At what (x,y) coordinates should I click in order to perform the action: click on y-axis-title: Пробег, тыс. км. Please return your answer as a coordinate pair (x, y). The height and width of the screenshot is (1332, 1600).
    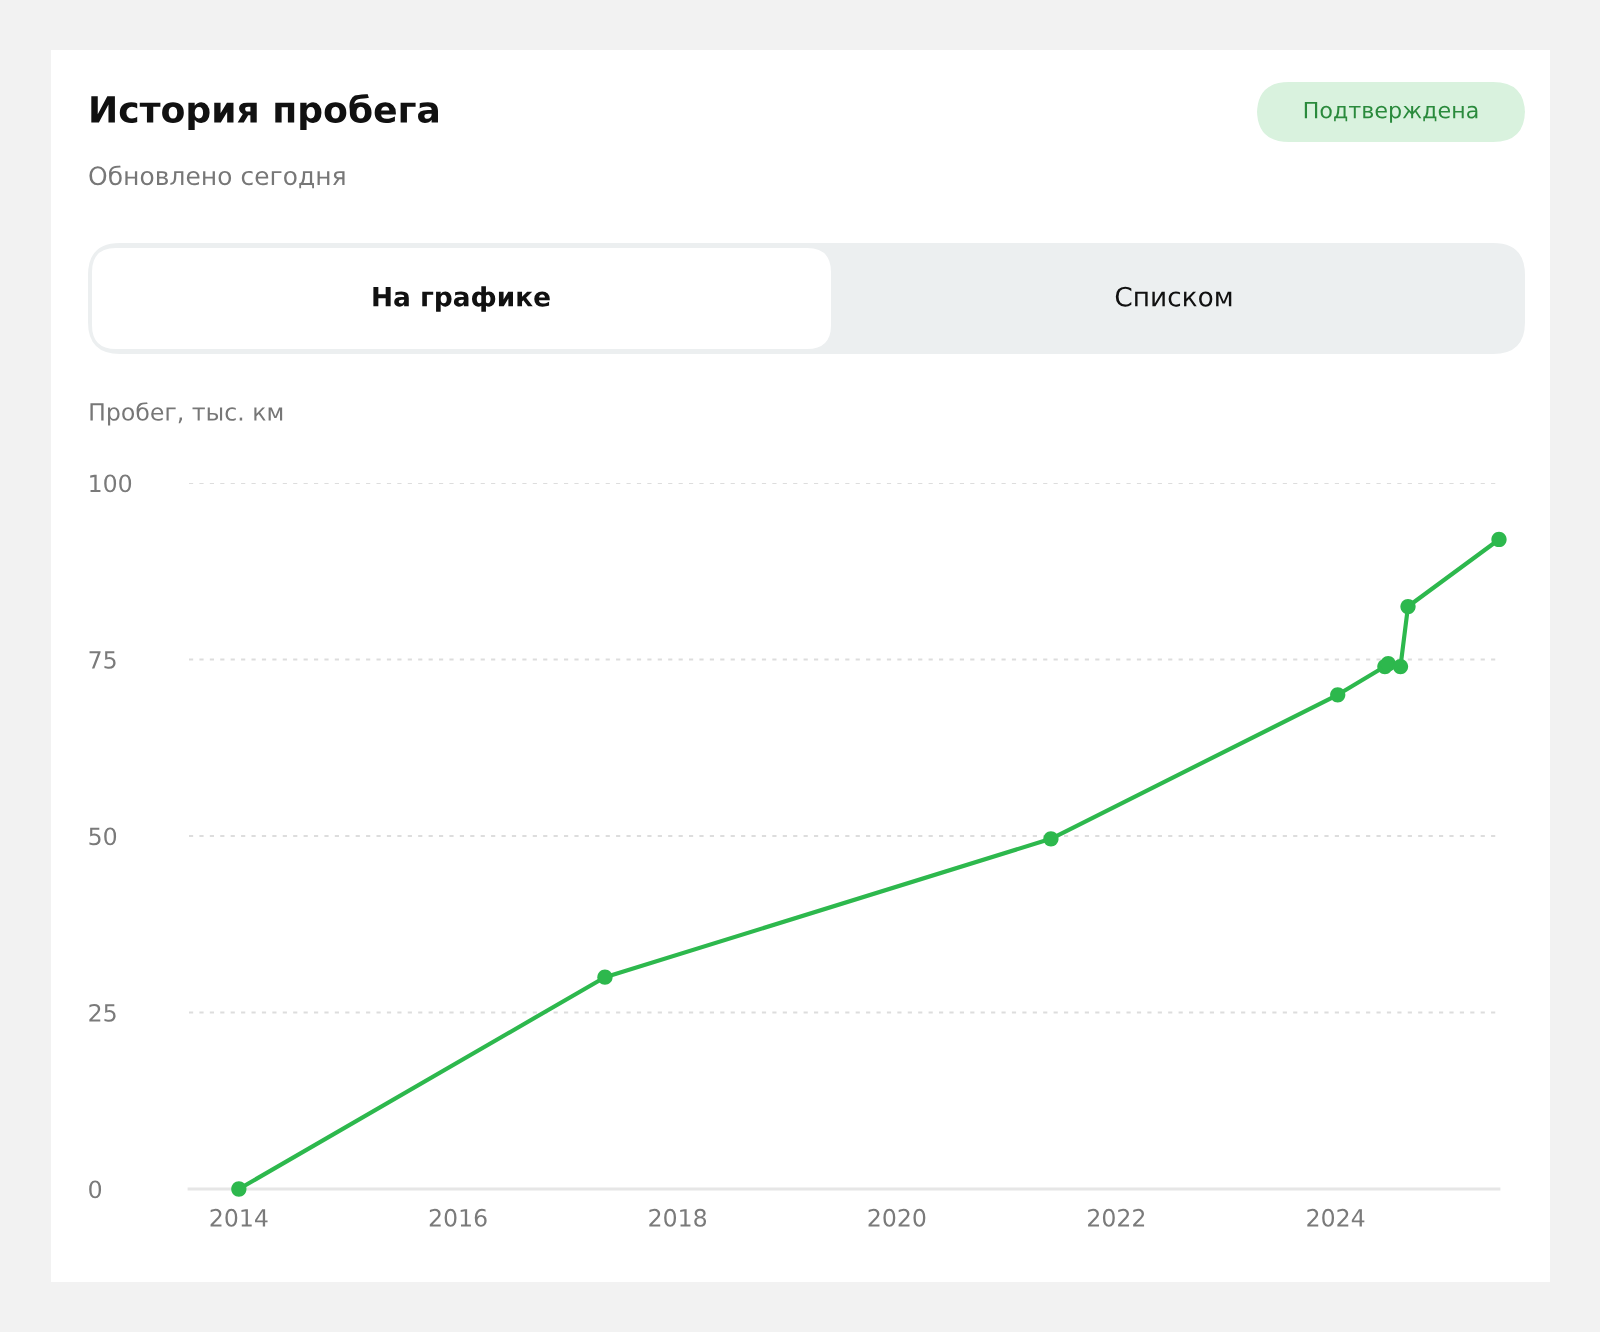
    Looking at the image, I should click on (186, 414).